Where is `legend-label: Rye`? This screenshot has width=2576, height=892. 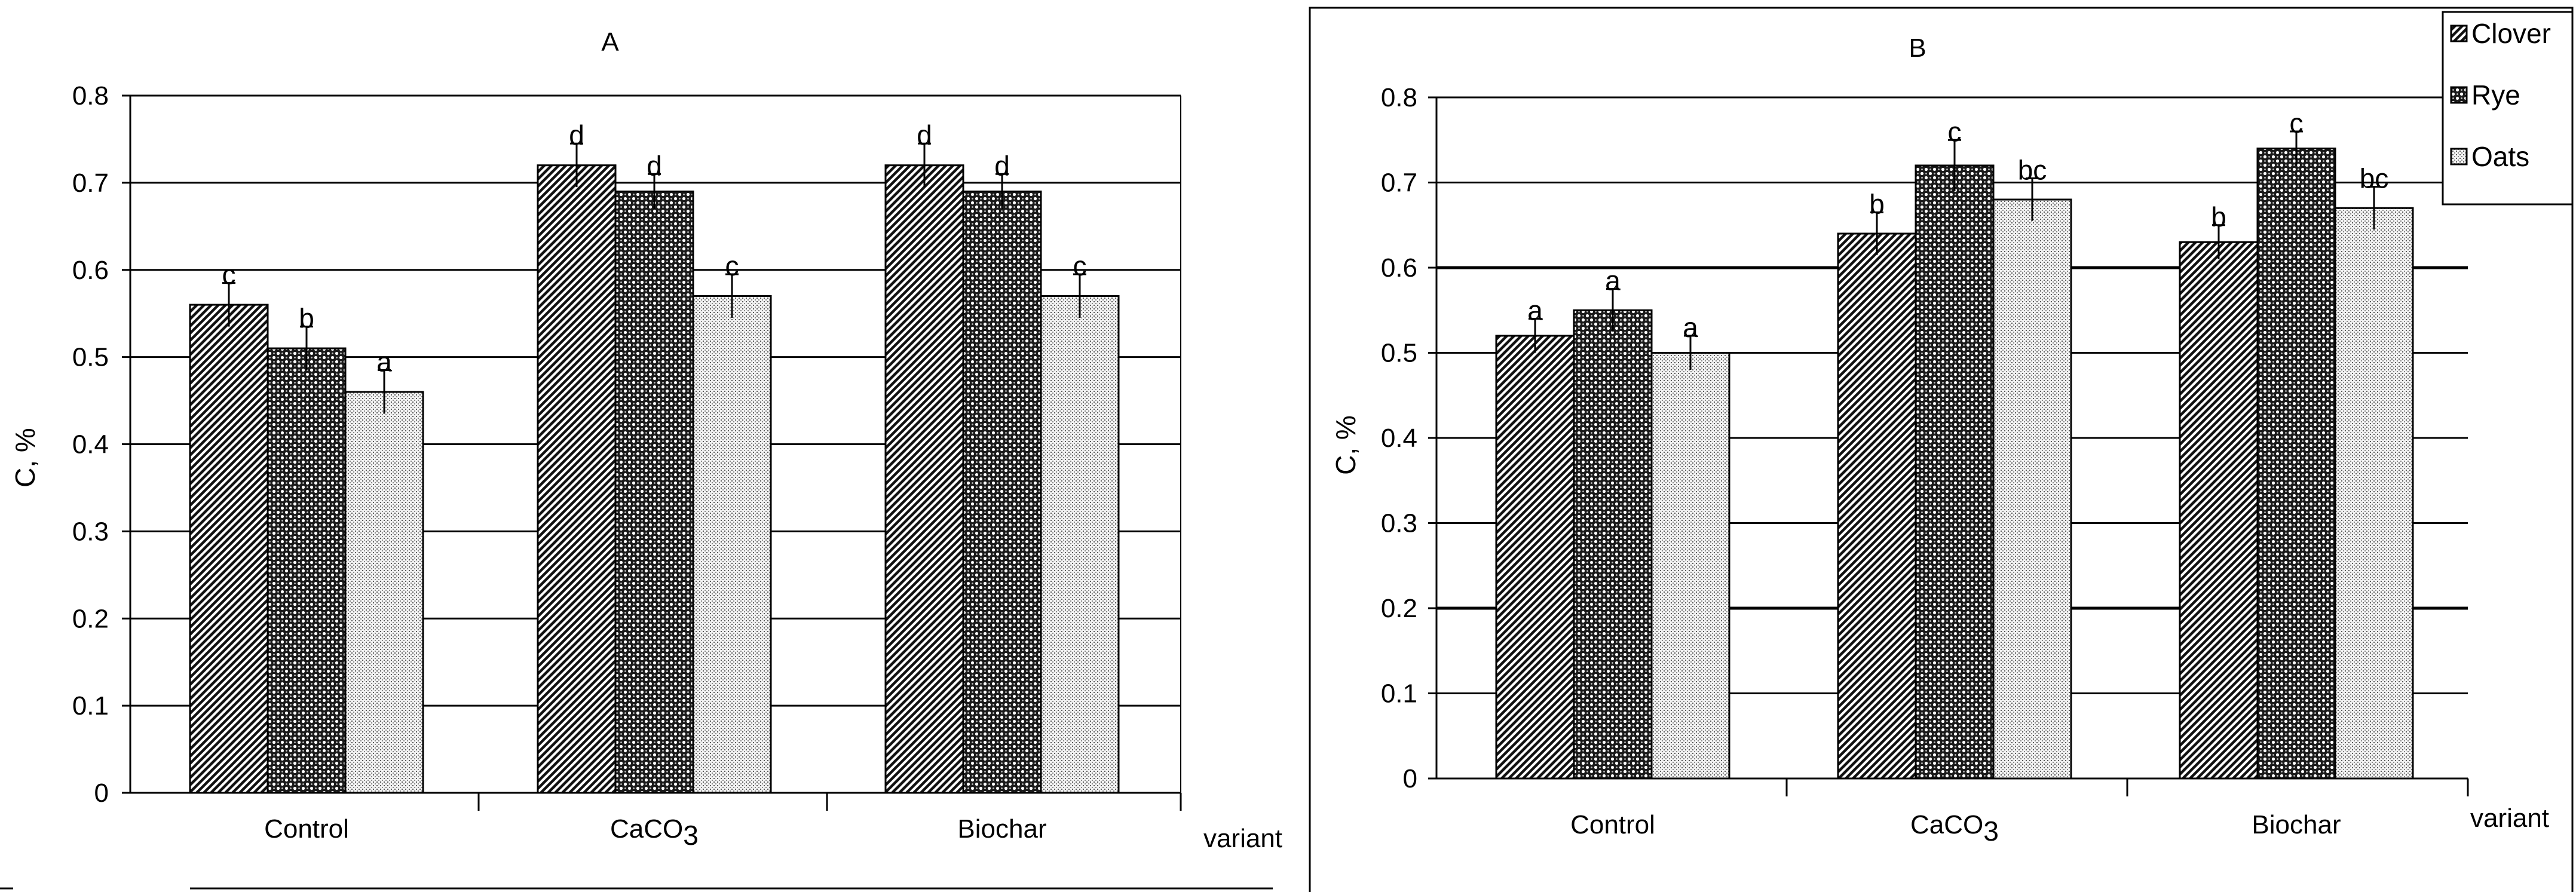 legend-label: Rye is located at coordinates (2495, 95).